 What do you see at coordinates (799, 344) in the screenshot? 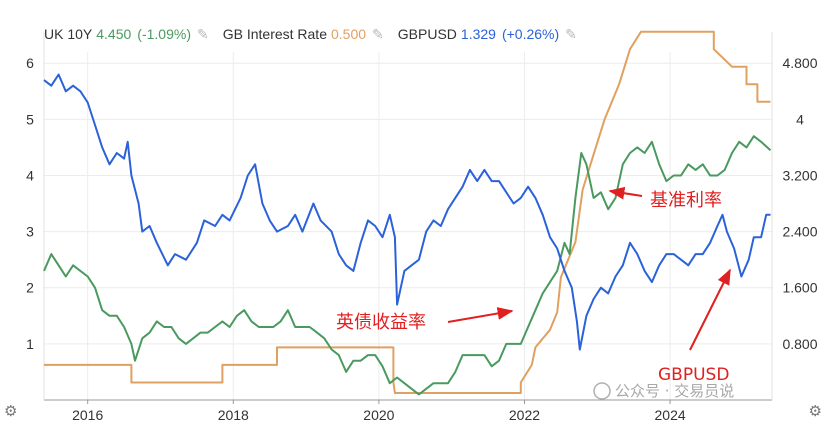
I see `y-right-tick-label: 0.800` at bounding box center [799, 344].